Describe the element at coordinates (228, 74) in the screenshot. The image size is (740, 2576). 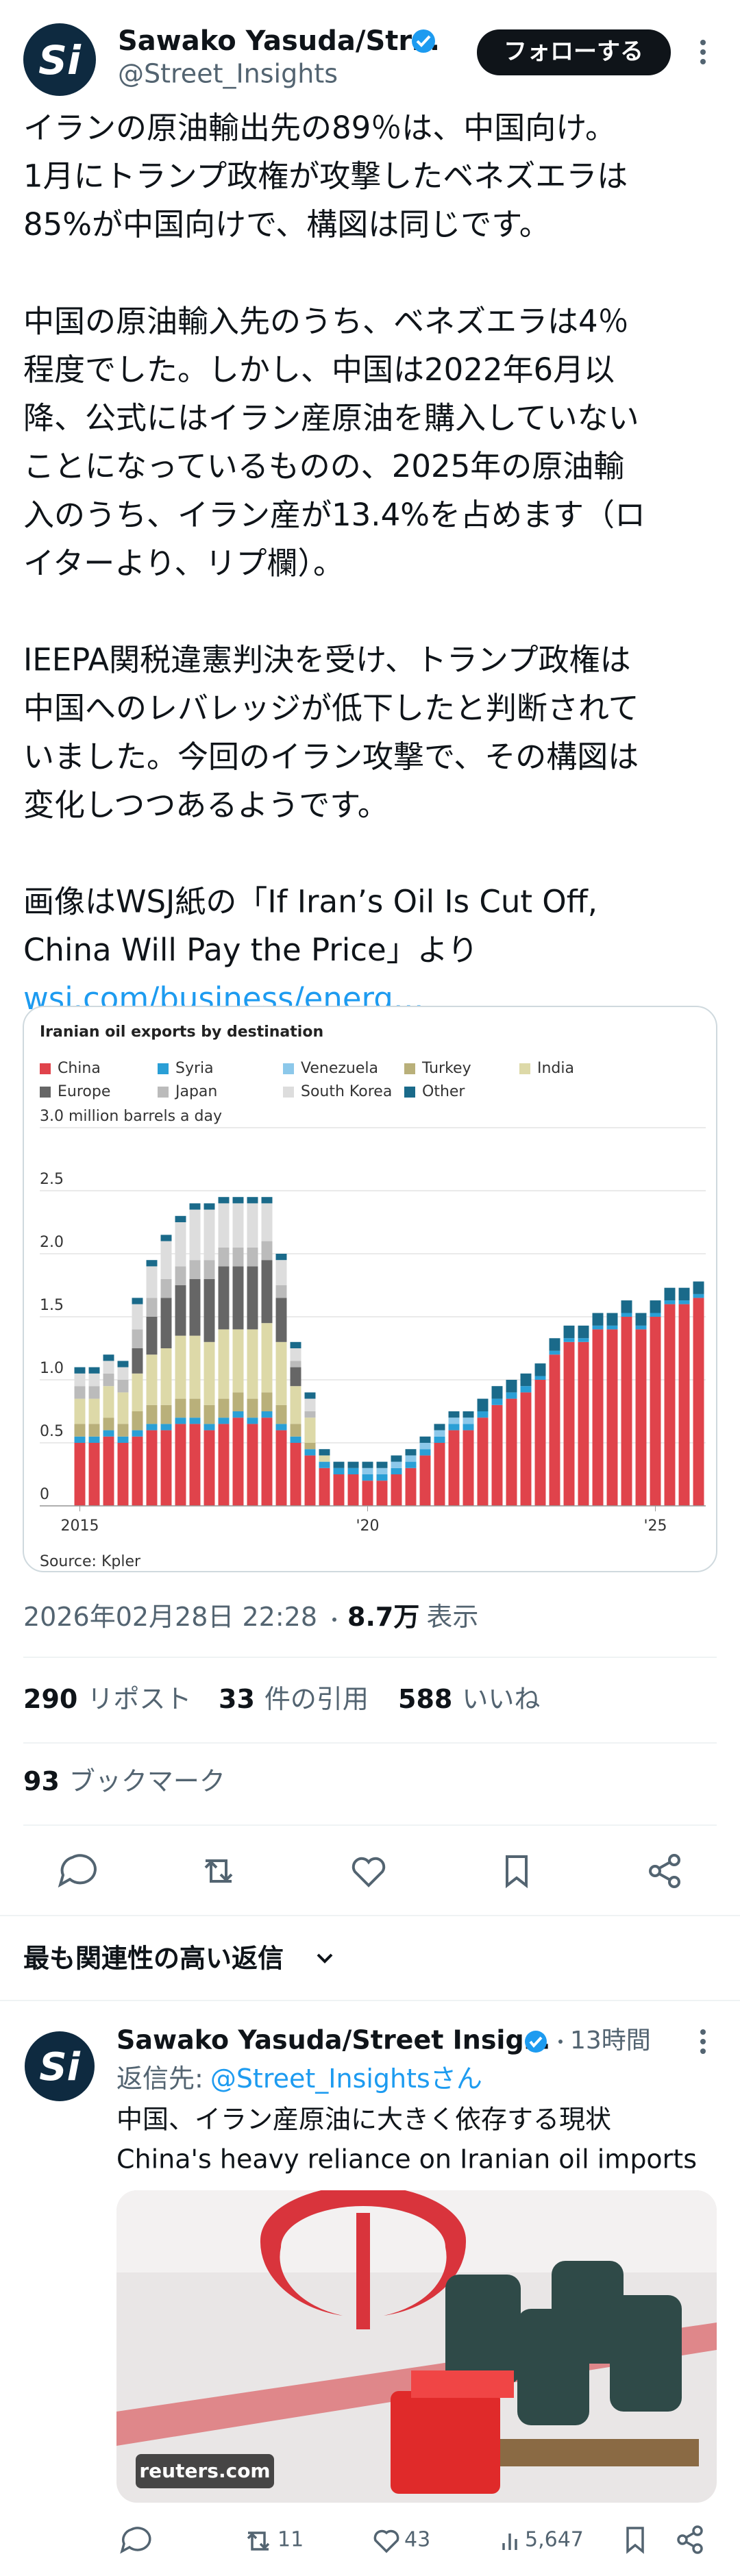
I see `author-handle: @Street_Insights` at that location.